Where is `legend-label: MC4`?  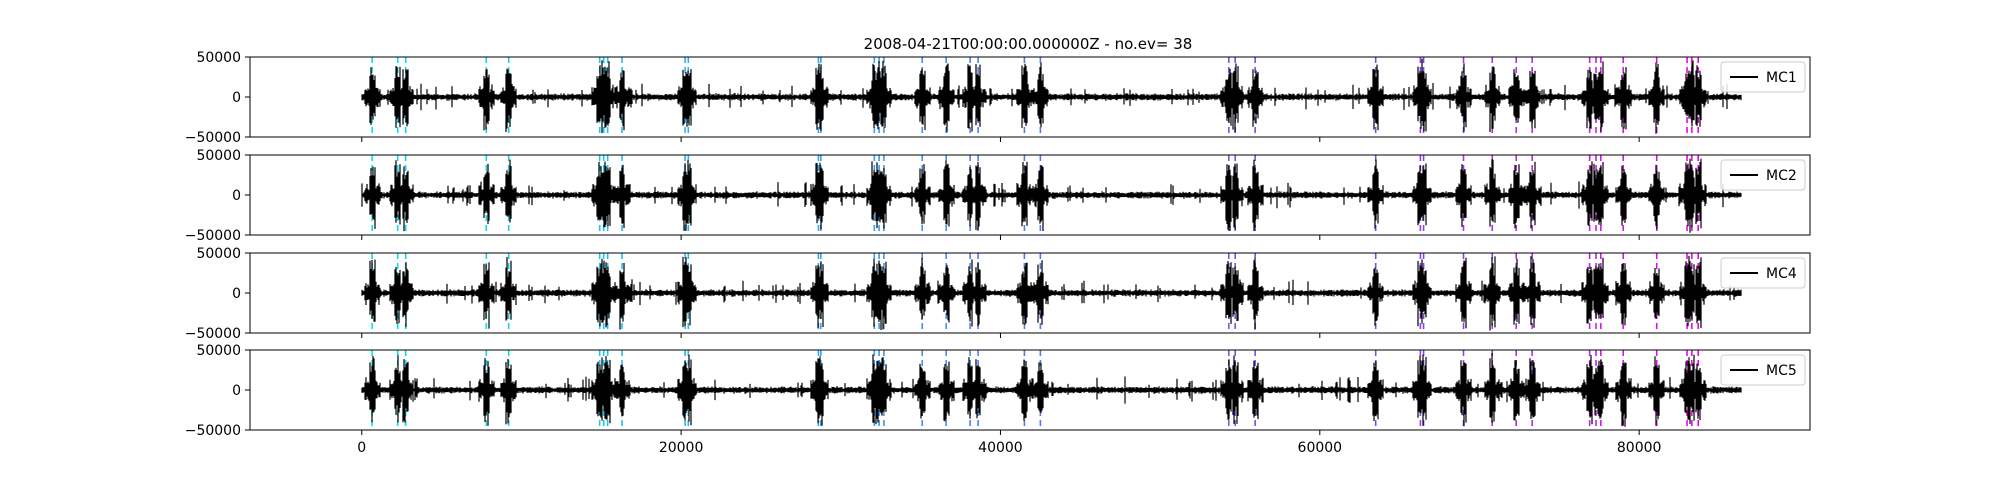 legend-label: MC4 is located at coordinates (1781, 274).